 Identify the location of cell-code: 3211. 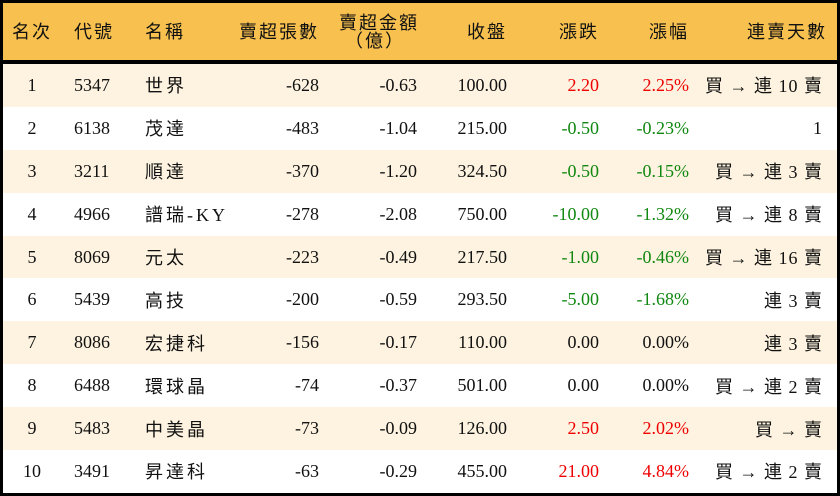
(92, 170).